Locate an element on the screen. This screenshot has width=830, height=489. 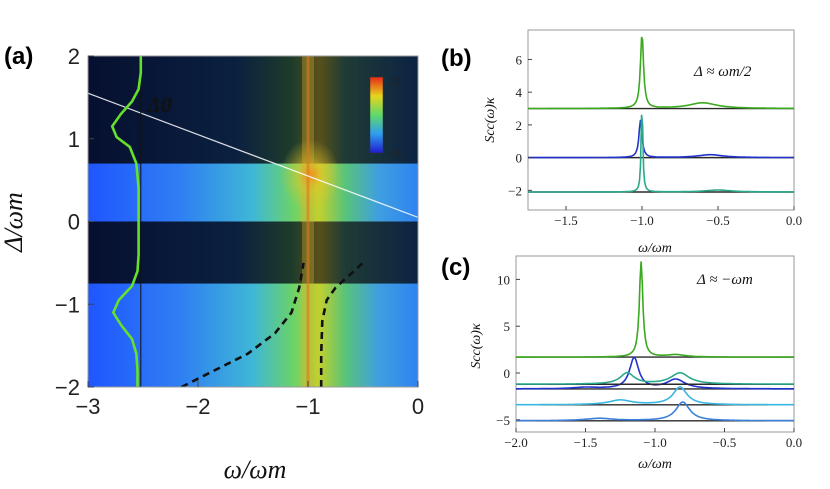
colorbar: 10 −10 is located at coordinates (386, 118).